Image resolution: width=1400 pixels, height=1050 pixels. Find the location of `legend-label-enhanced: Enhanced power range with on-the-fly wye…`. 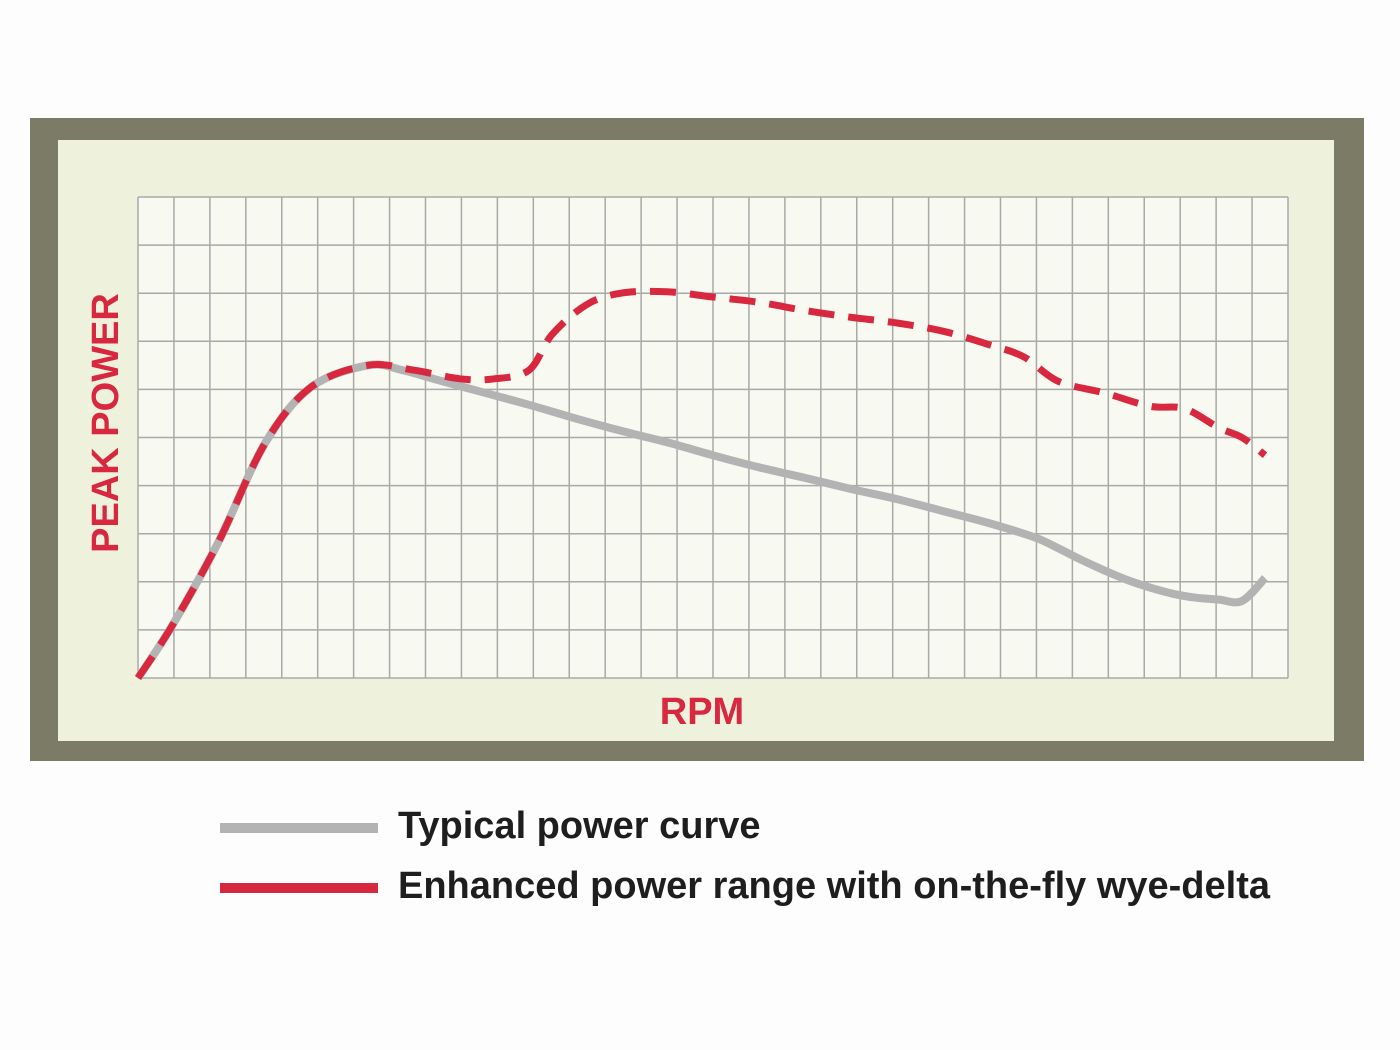

legend-label-enhanced: Enhanced power range with on-the-fly wye… is located at coordinates (834, 886).